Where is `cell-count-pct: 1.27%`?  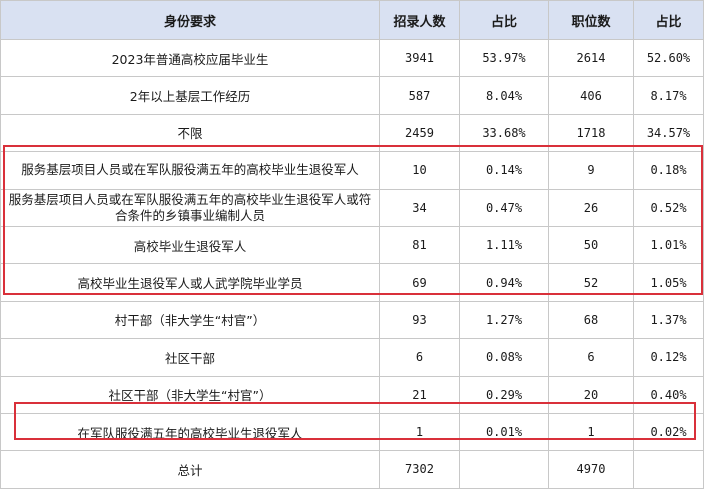
cell-count-pct: 1.27% is located at coordinates (504, 320).